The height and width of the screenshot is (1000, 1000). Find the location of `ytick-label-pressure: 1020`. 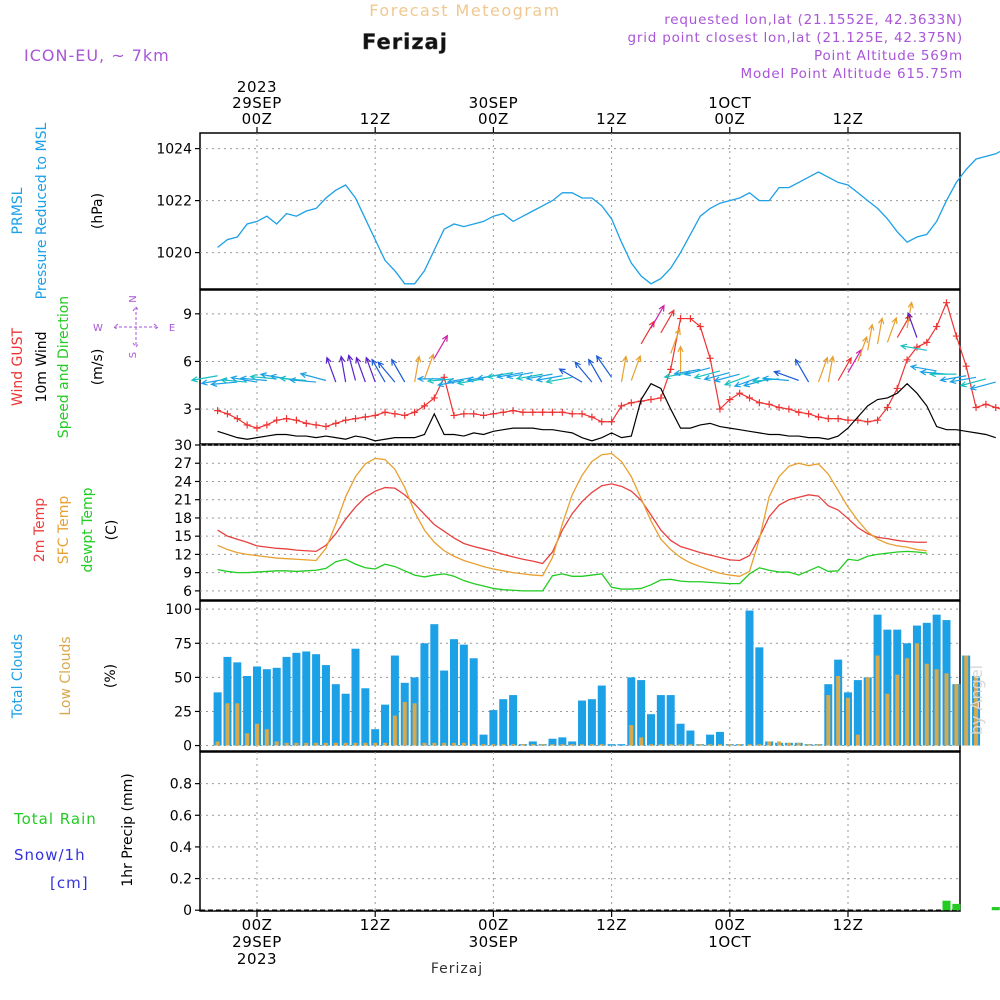

ytick-label-pressure: 1020 is located at coordinates (174, 254).